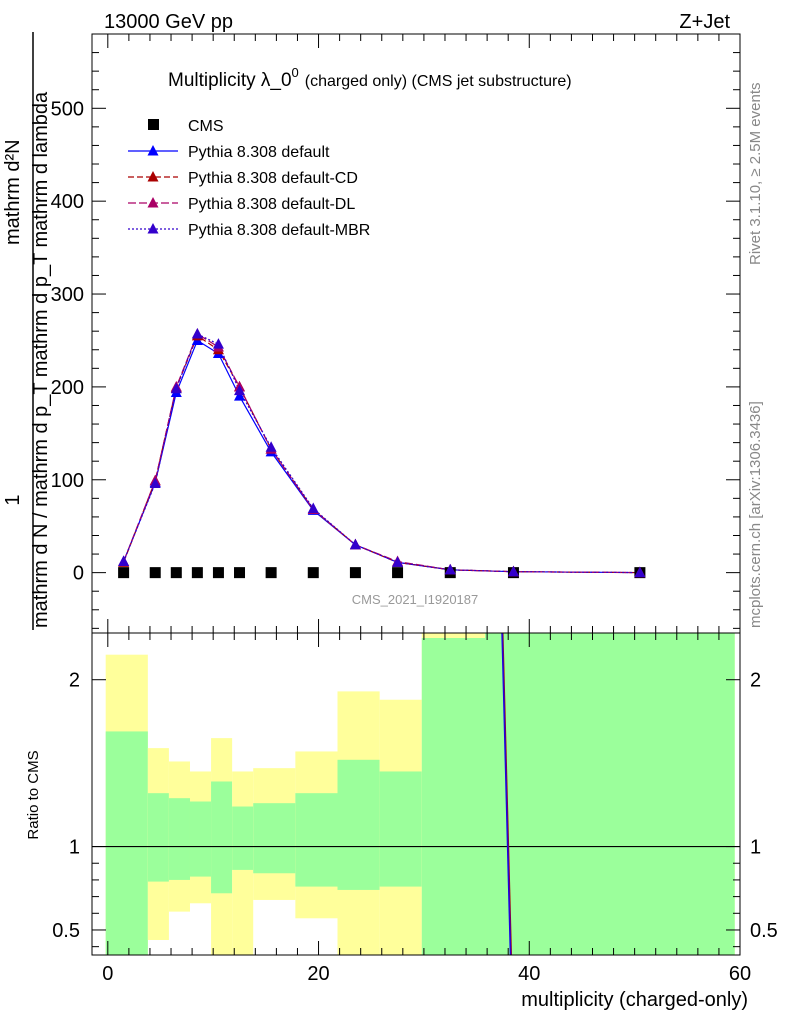 The height and width of the screenshot is (1024, 786). I want to click on ratio-y-tick-label: 1, so click(74, 848).